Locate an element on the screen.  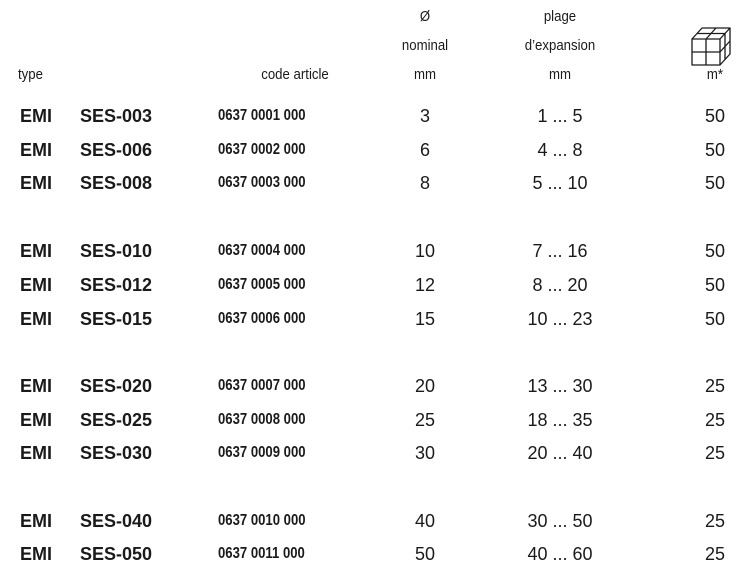
diameter-value: 30 is located at coordinates (425, 453).